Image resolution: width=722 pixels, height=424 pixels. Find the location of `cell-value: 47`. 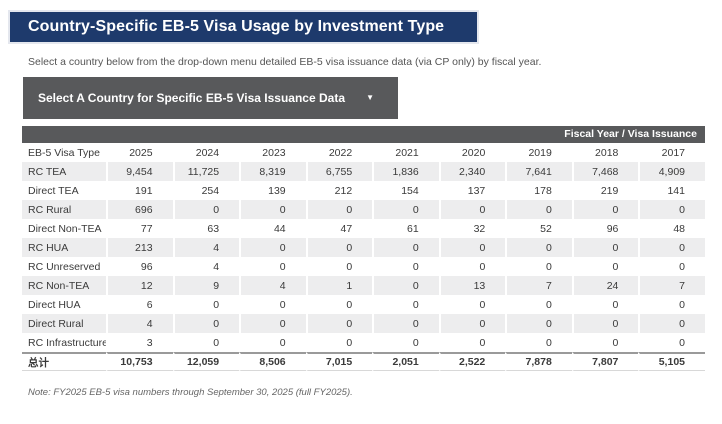

cell-value: 47 is located at coordinates (339, 228).